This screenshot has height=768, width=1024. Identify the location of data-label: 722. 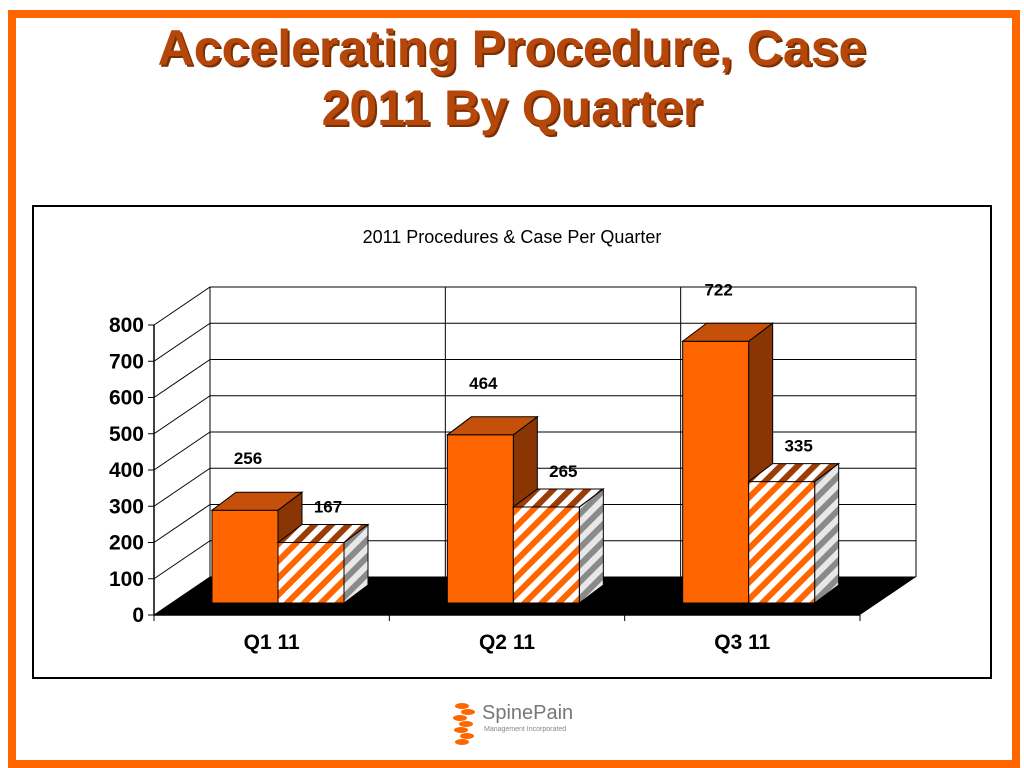
(718, 289).